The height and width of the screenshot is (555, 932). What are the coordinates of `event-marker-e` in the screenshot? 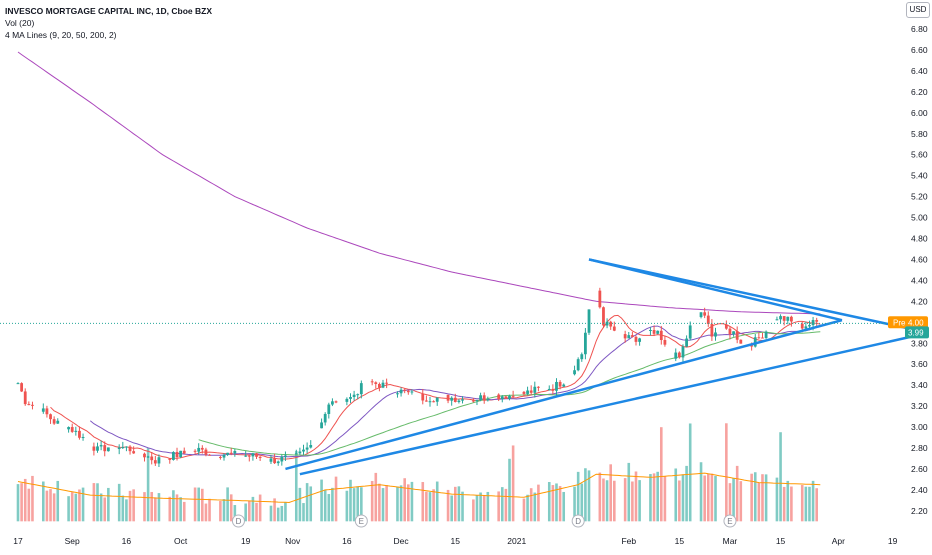 It's located at (730, 521).